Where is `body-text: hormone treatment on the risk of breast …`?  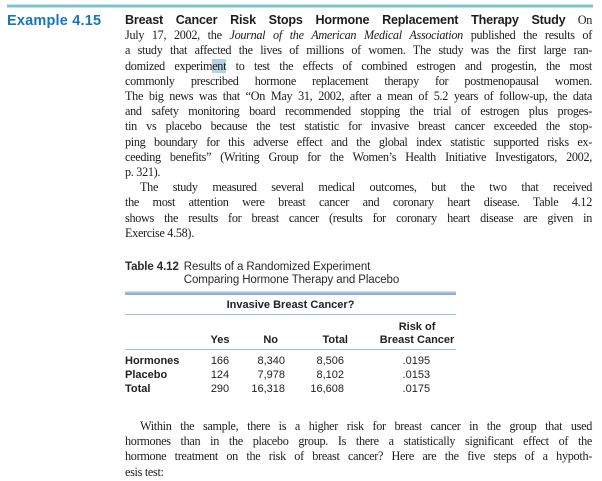 body-text: hormone treatment on the risk of breast … is located at coordinates (358, 456).